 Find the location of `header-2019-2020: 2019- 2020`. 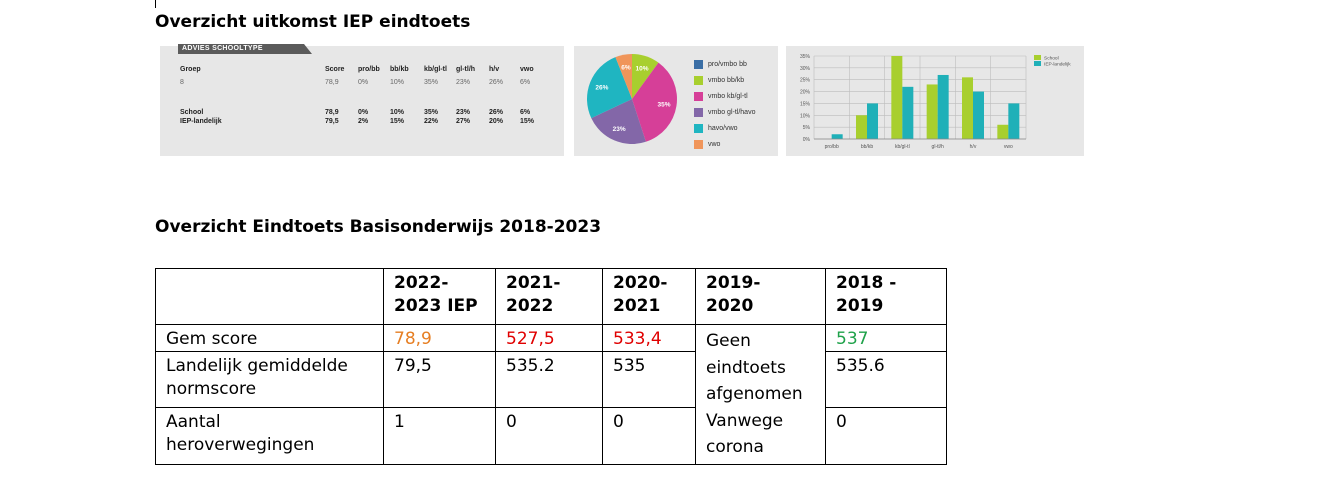

header-2019-2020: 2019- 2020 is located at coordinates (760, 296).